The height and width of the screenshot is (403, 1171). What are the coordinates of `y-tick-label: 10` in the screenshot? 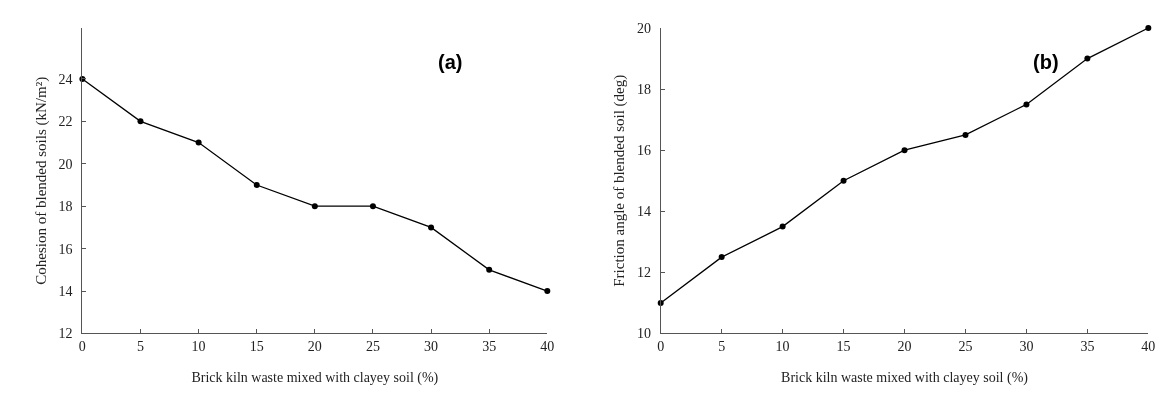 It's located at (643, 334).